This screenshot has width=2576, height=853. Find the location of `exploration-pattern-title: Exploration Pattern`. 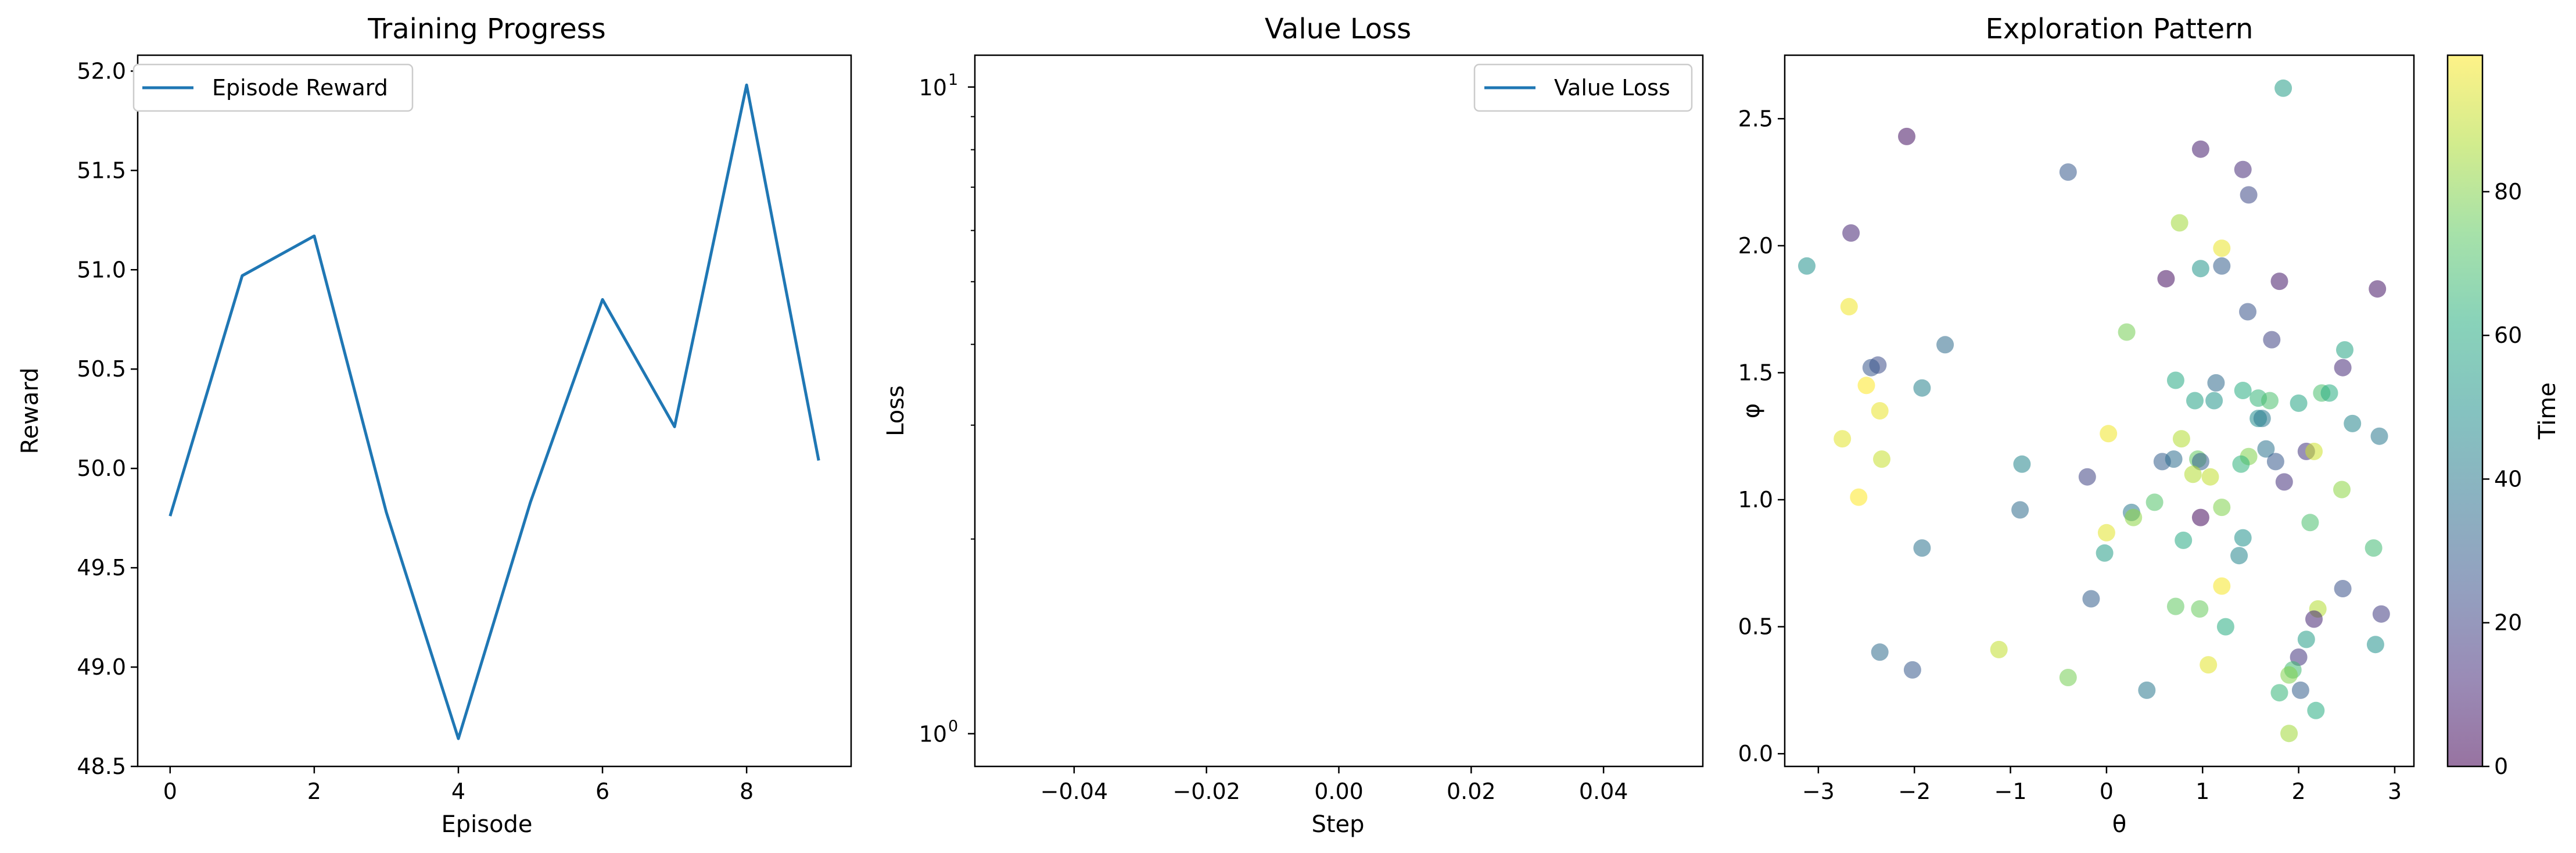

exploration-pattern-title: Exploration Pattern is located at coordinates (2120, 29).